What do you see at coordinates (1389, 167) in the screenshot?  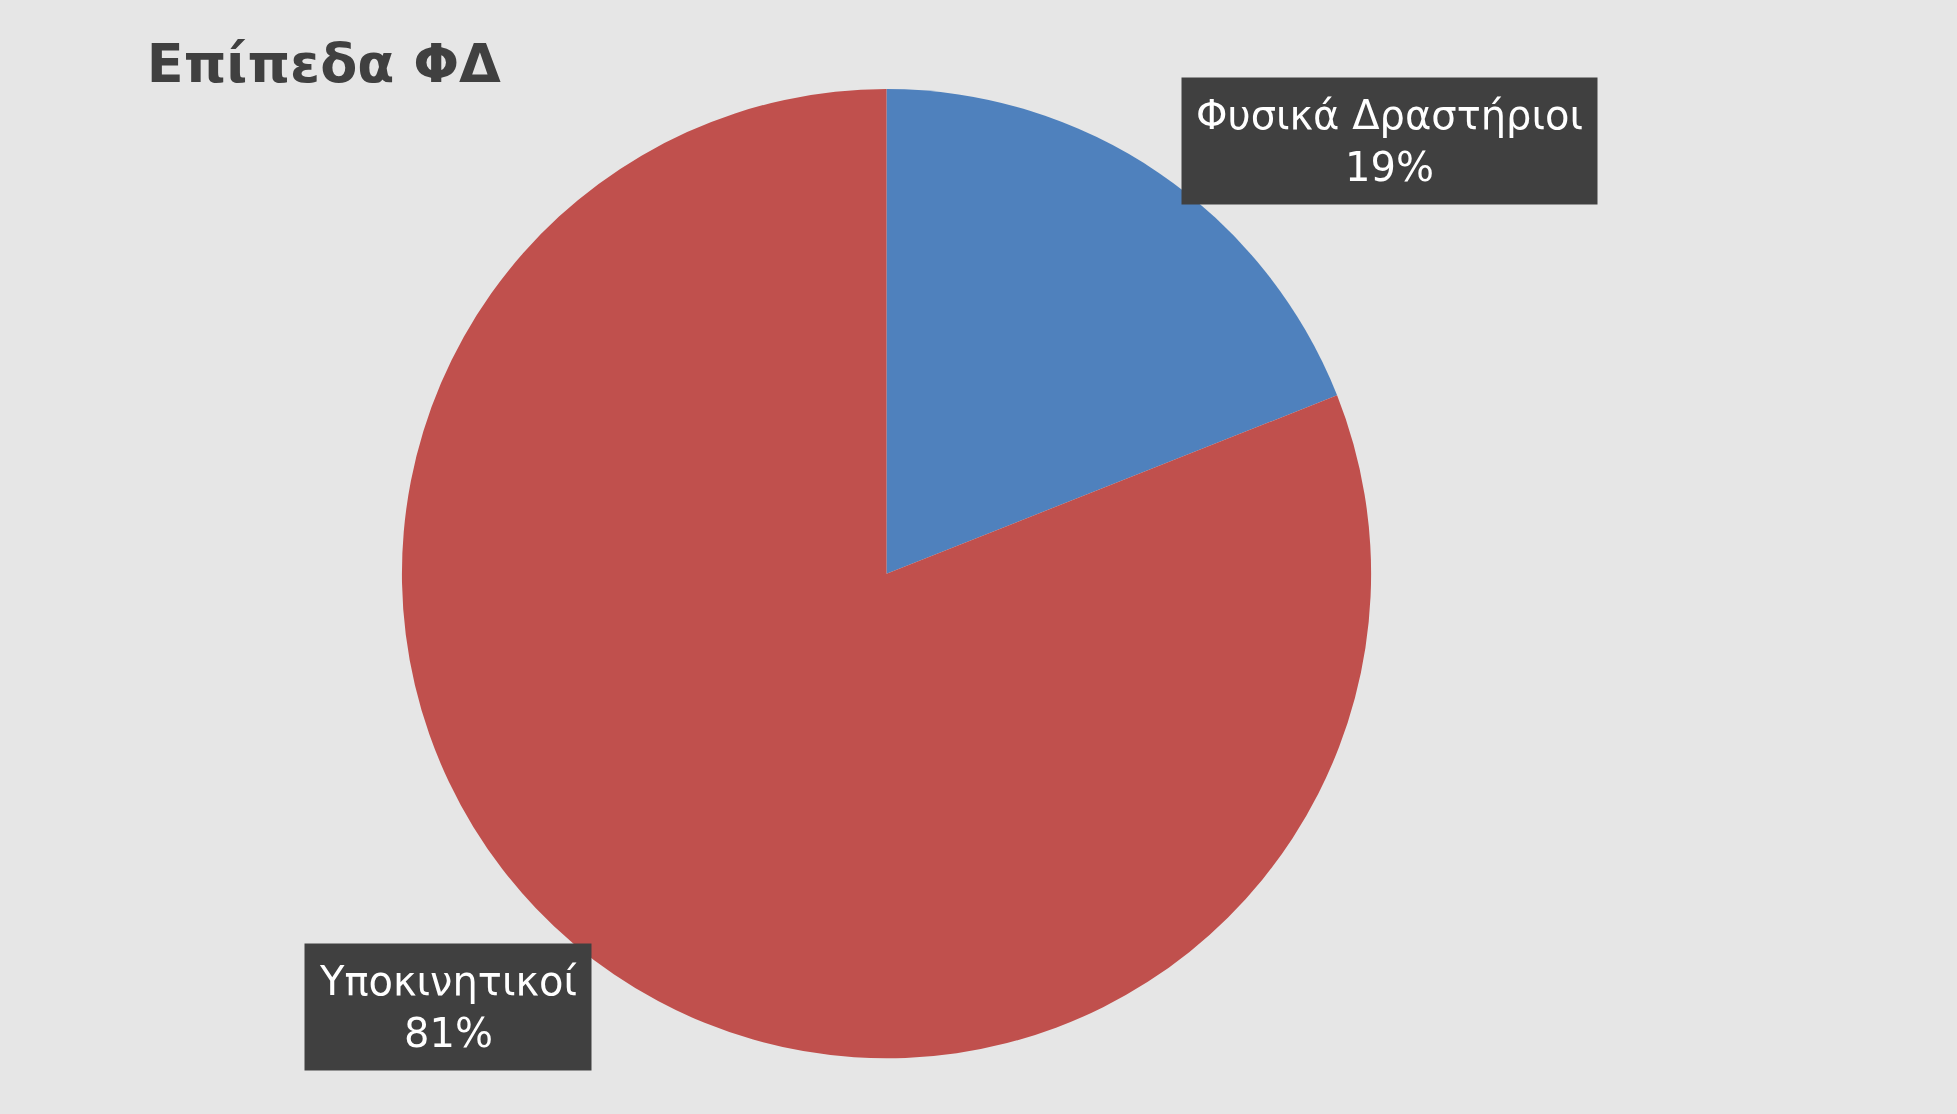 I see `data-label: 19%` at bounding box center [1389, 167].